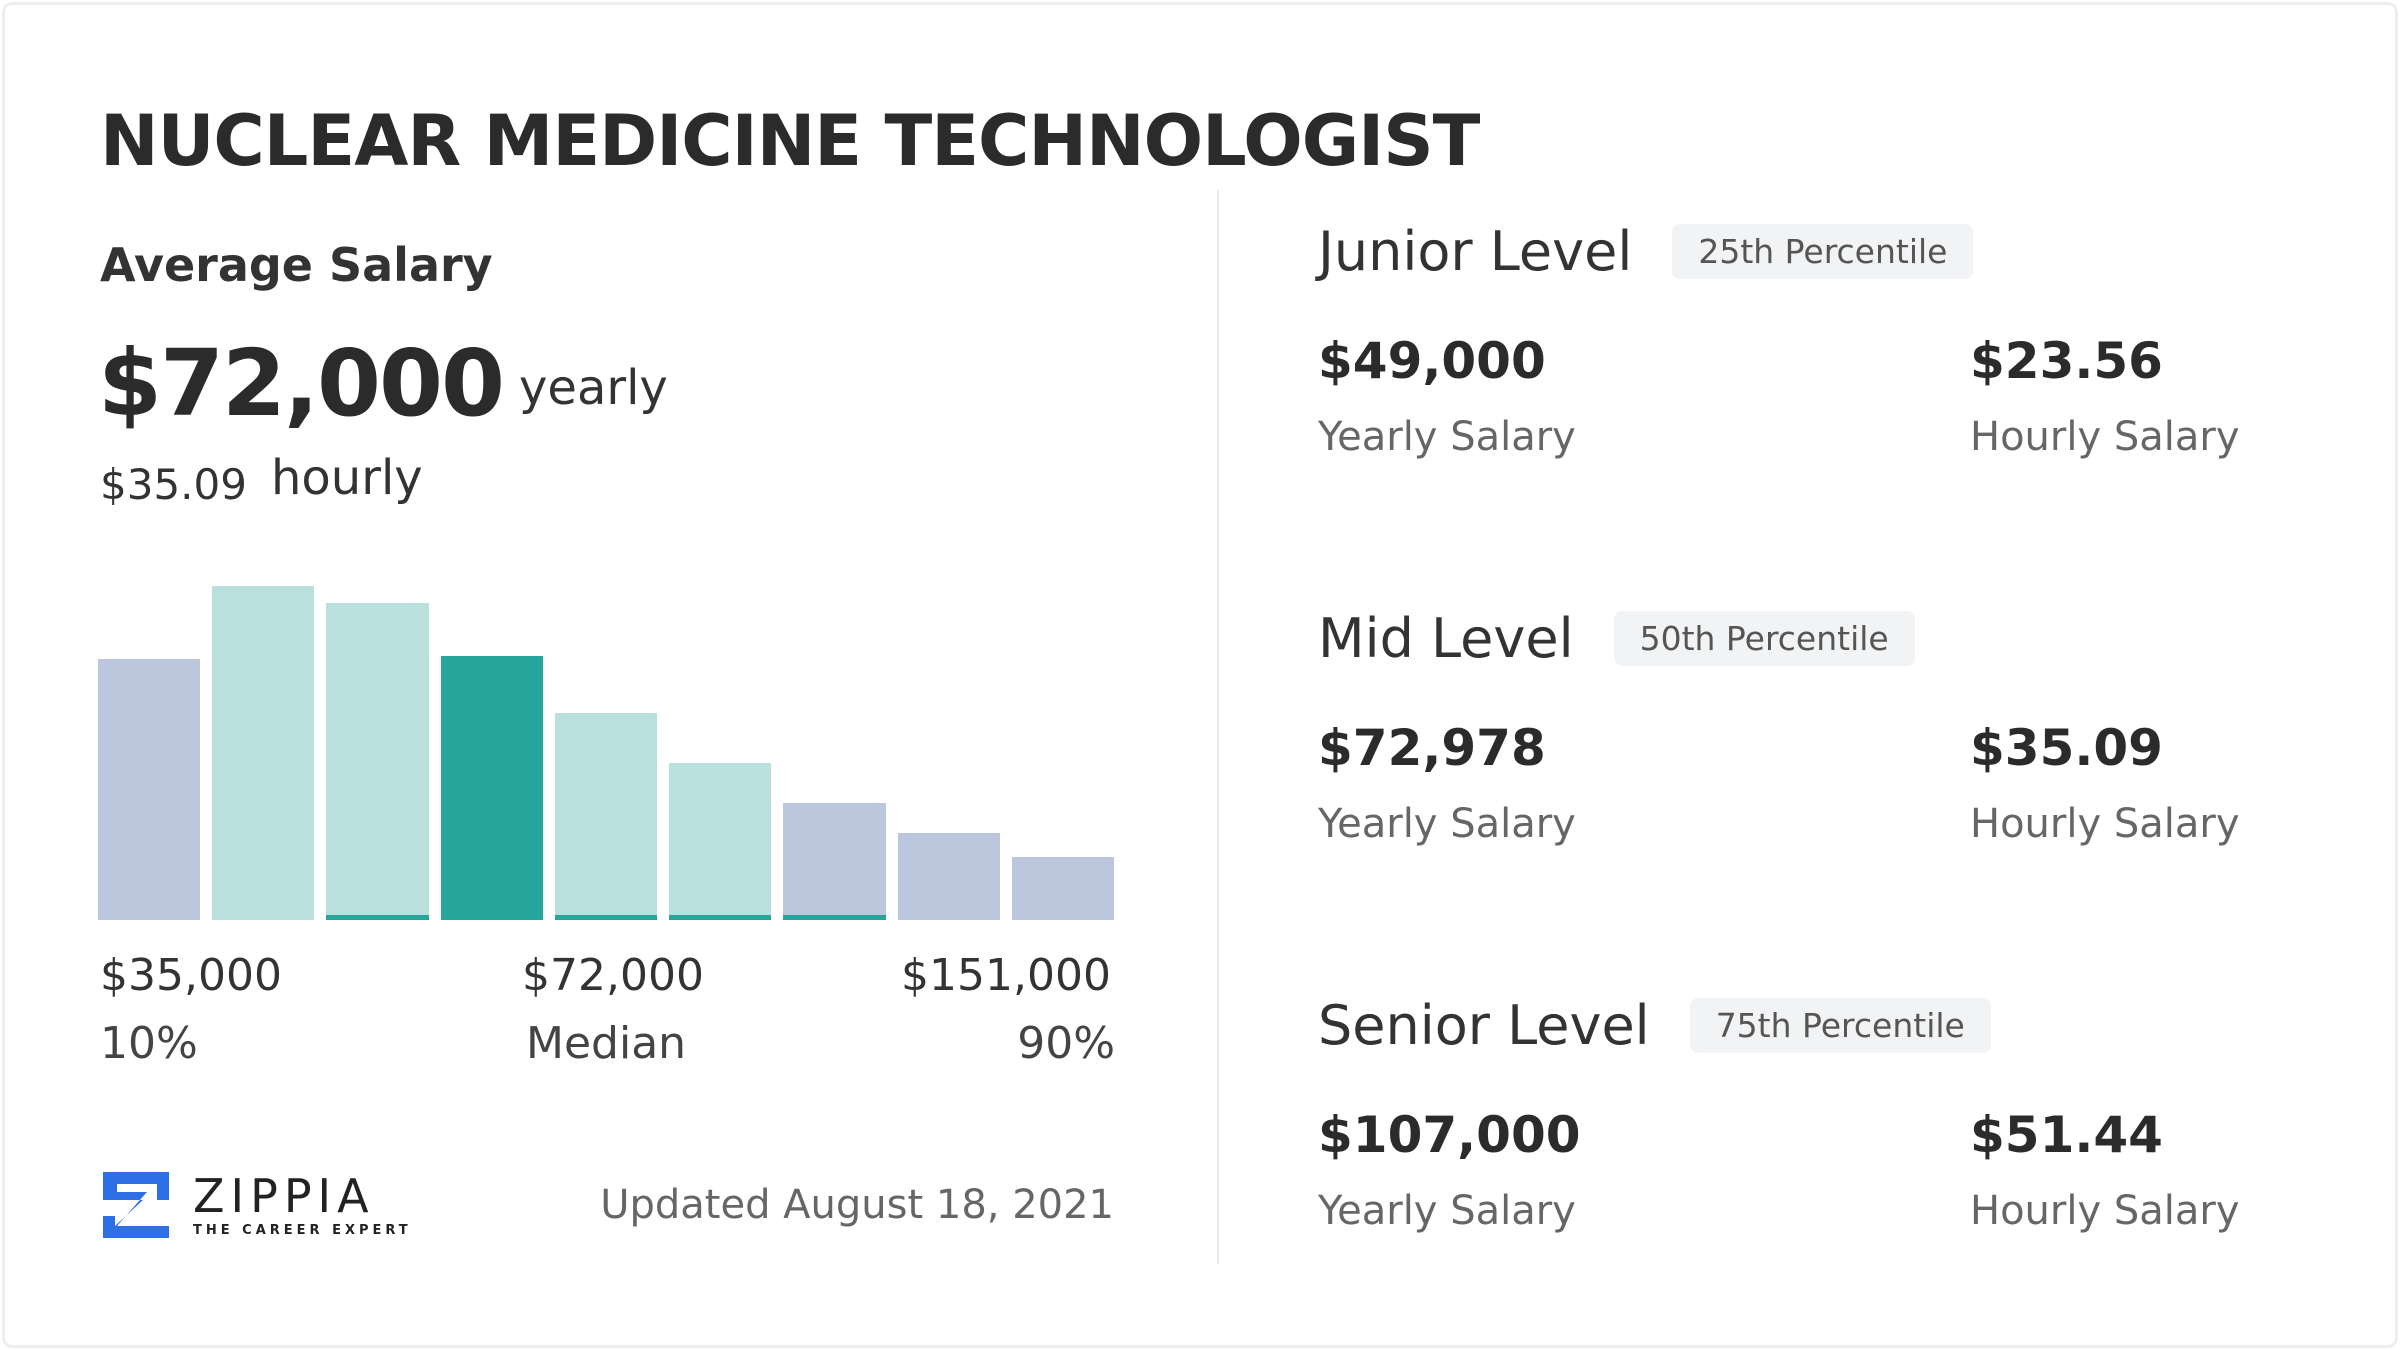 This screenshot has height=1350, width=2400. Describe the element at coordinates (1654, 1025) in the screenshot. I see `level-header: Senior Level 75th Percentile` at that location.